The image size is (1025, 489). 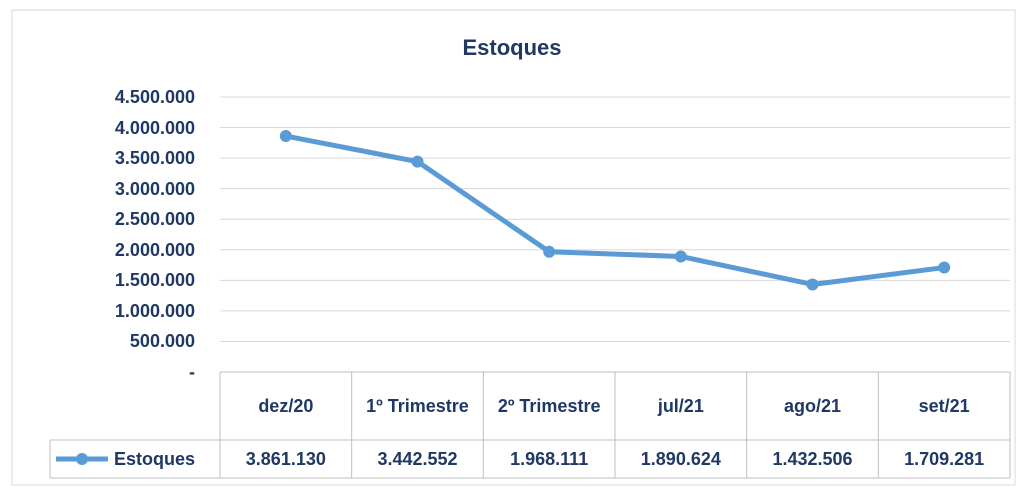 I want to click on y-tick-label: 3.500.000, so click(x=154, y=158).